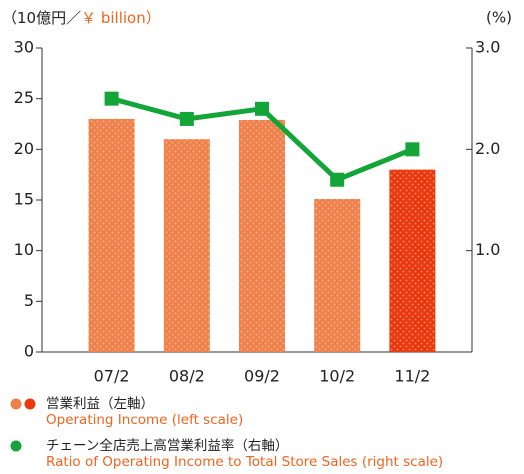  I want to click on y2-unit-label: (%), so click(499, 18).